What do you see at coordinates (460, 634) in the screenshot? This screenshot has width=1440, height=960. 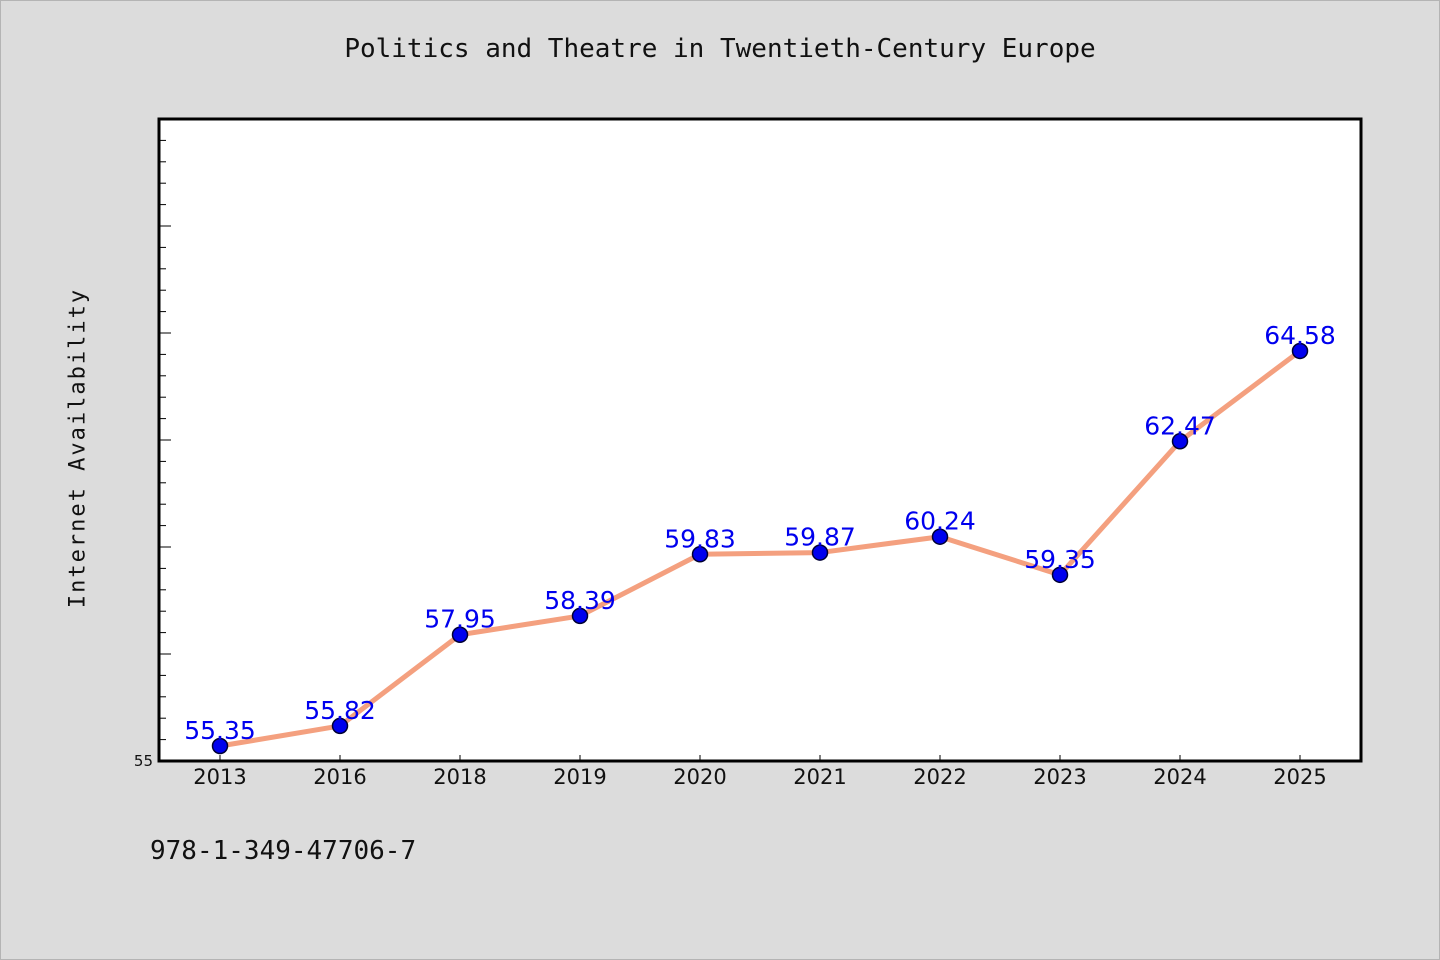 I see `data-point-2018` at bounding box center [460, 634].